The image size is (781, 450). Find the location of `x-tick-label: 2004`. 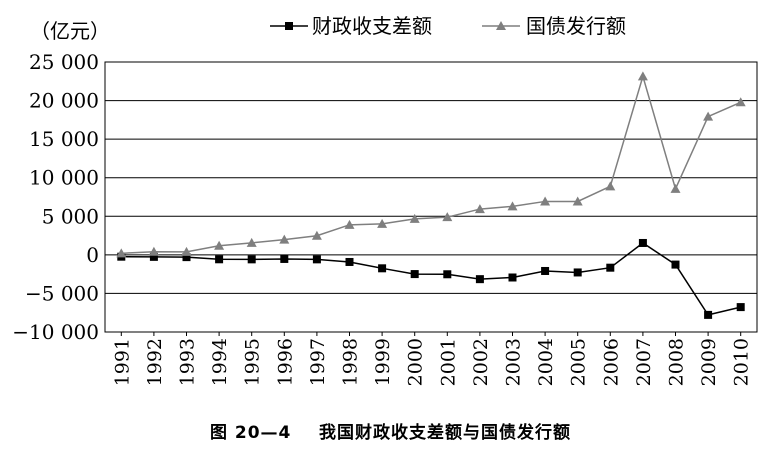

x-tick-label: 2004 is located at coordinates (546, 362).